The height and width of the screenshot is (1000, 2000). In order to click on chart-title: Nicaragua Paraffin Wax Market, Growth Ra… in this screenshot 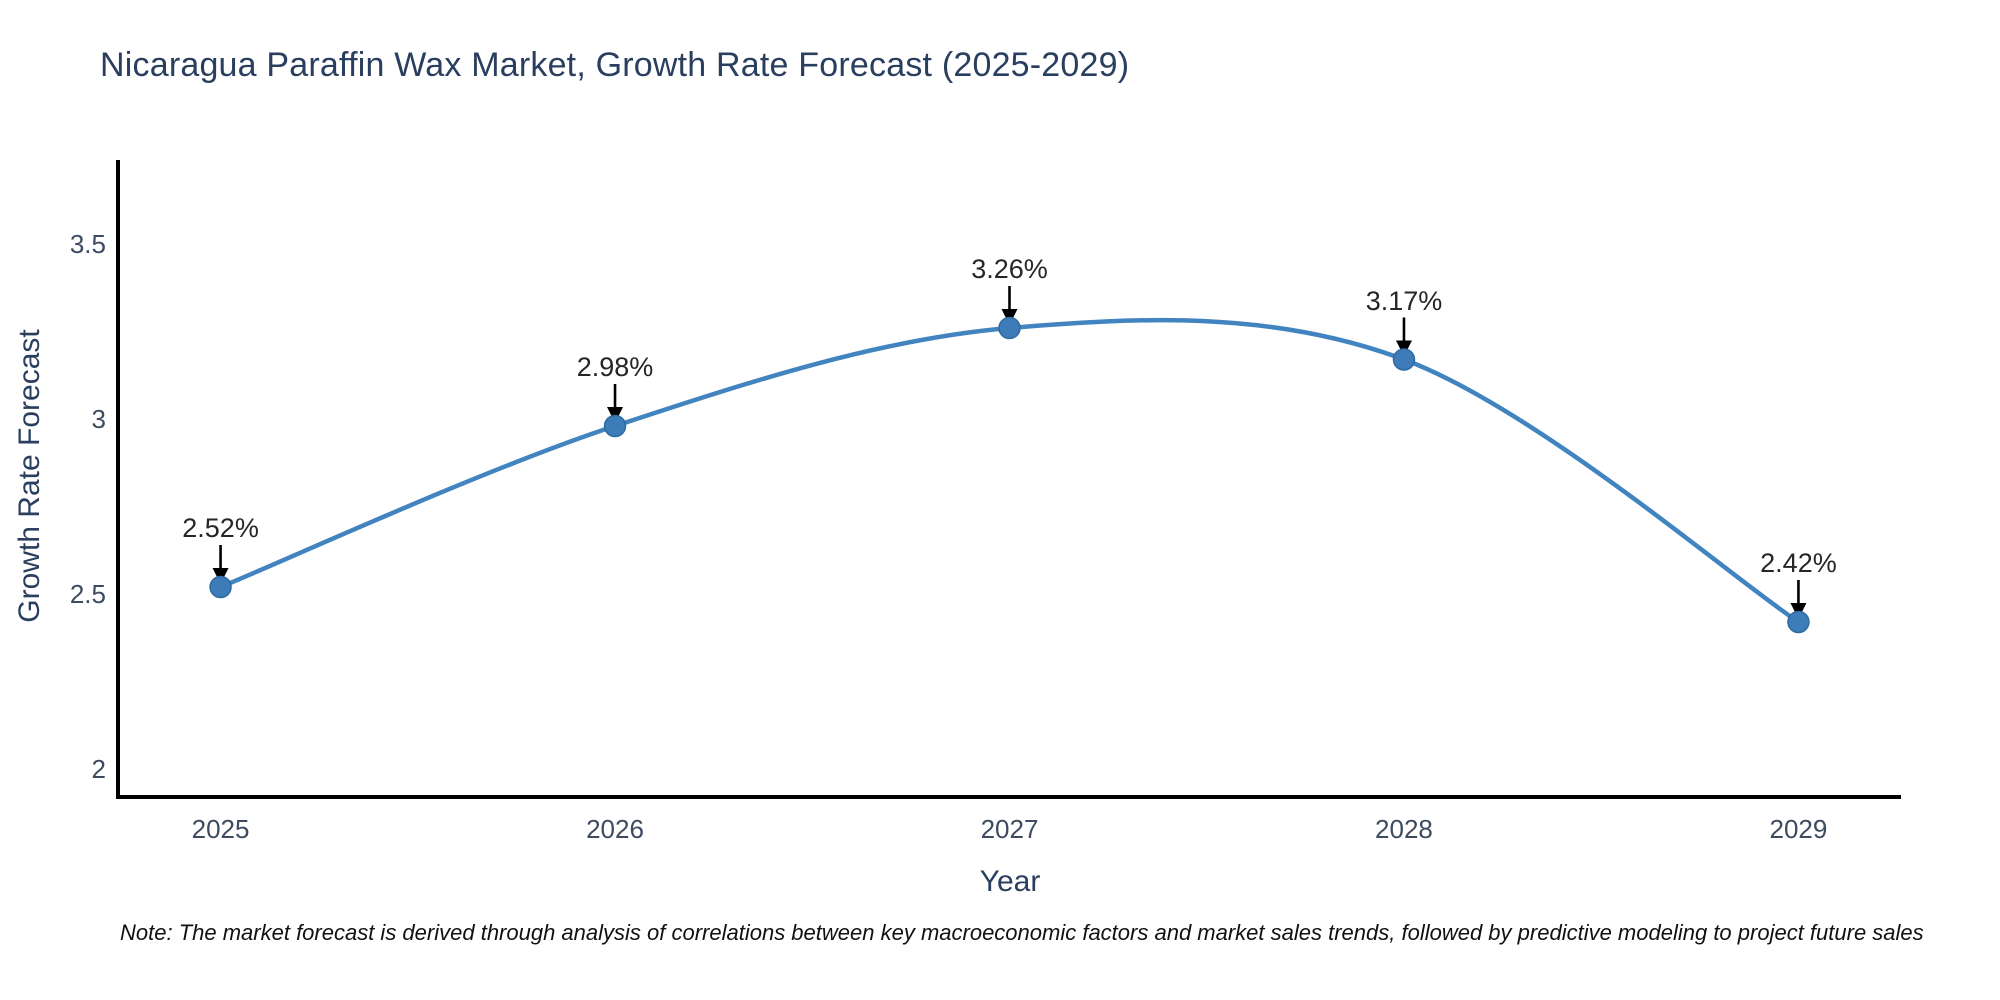, I will do `click(615, 65)`.